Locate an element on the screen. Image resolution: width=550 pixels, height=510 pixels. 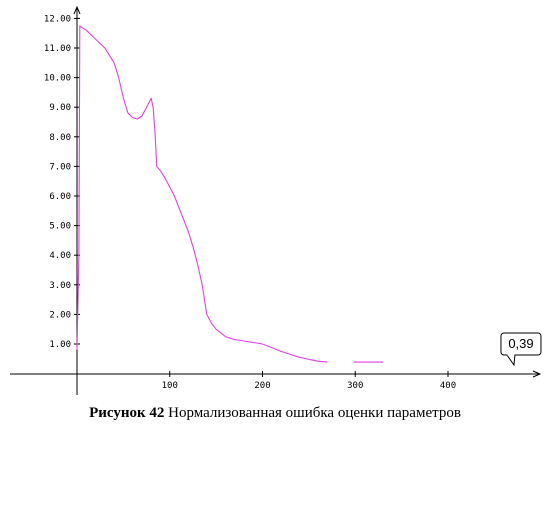
y-tick-label: 8.00 is located at coordinates (60, 138).